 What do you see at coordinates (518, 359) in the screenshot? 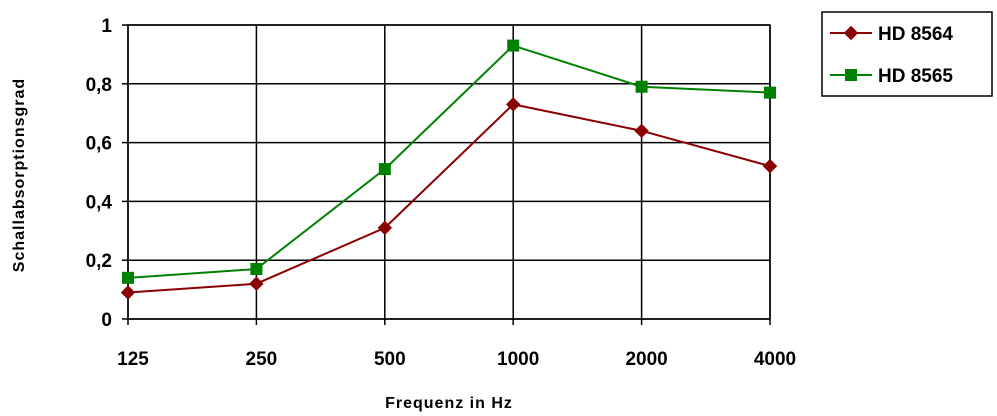
I see `x-tick-label: 1000` at bounding box center [518, 359].